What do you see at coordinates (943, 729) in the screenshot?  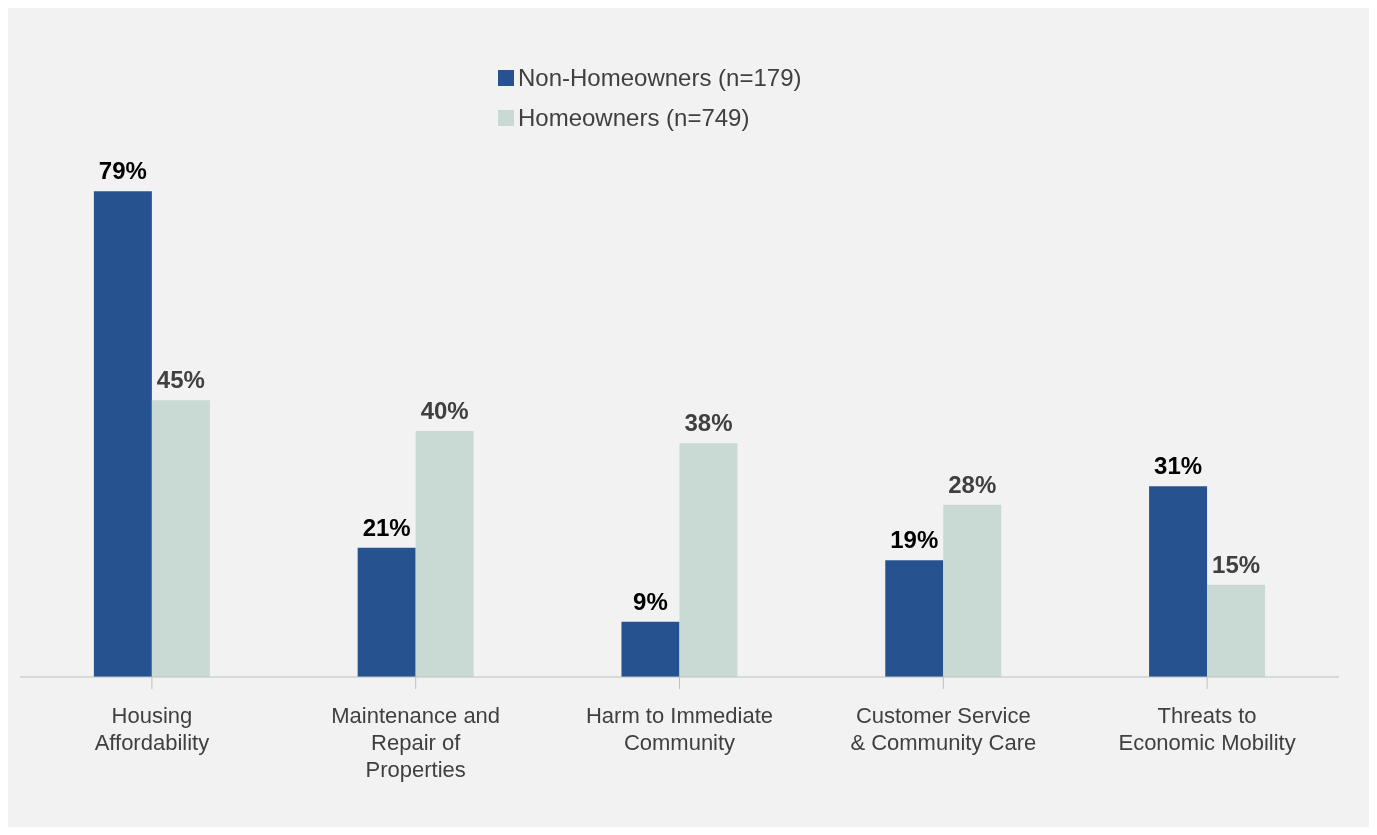 I see `x-tick-label: Customer Service & Community Care` at bounding box center [943, 729].